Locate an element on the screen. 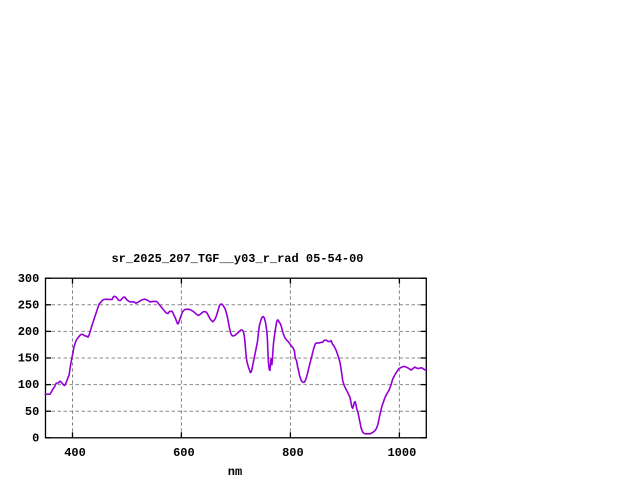 Image resolution: width=640 pixels, height=480 pixels. svg-text: 0 is located at coordinates (35, 438).